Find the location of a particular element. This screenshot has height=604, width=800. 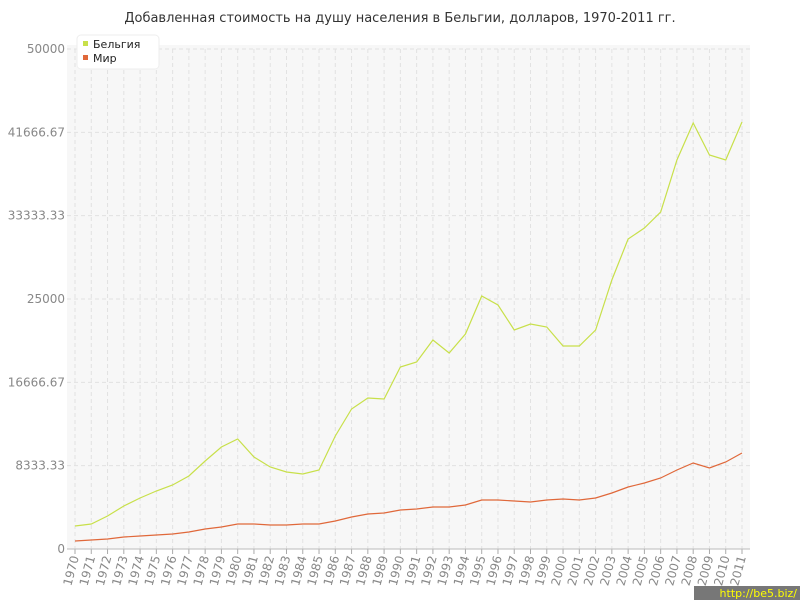

legend-box is located at coordinates (118, 52).